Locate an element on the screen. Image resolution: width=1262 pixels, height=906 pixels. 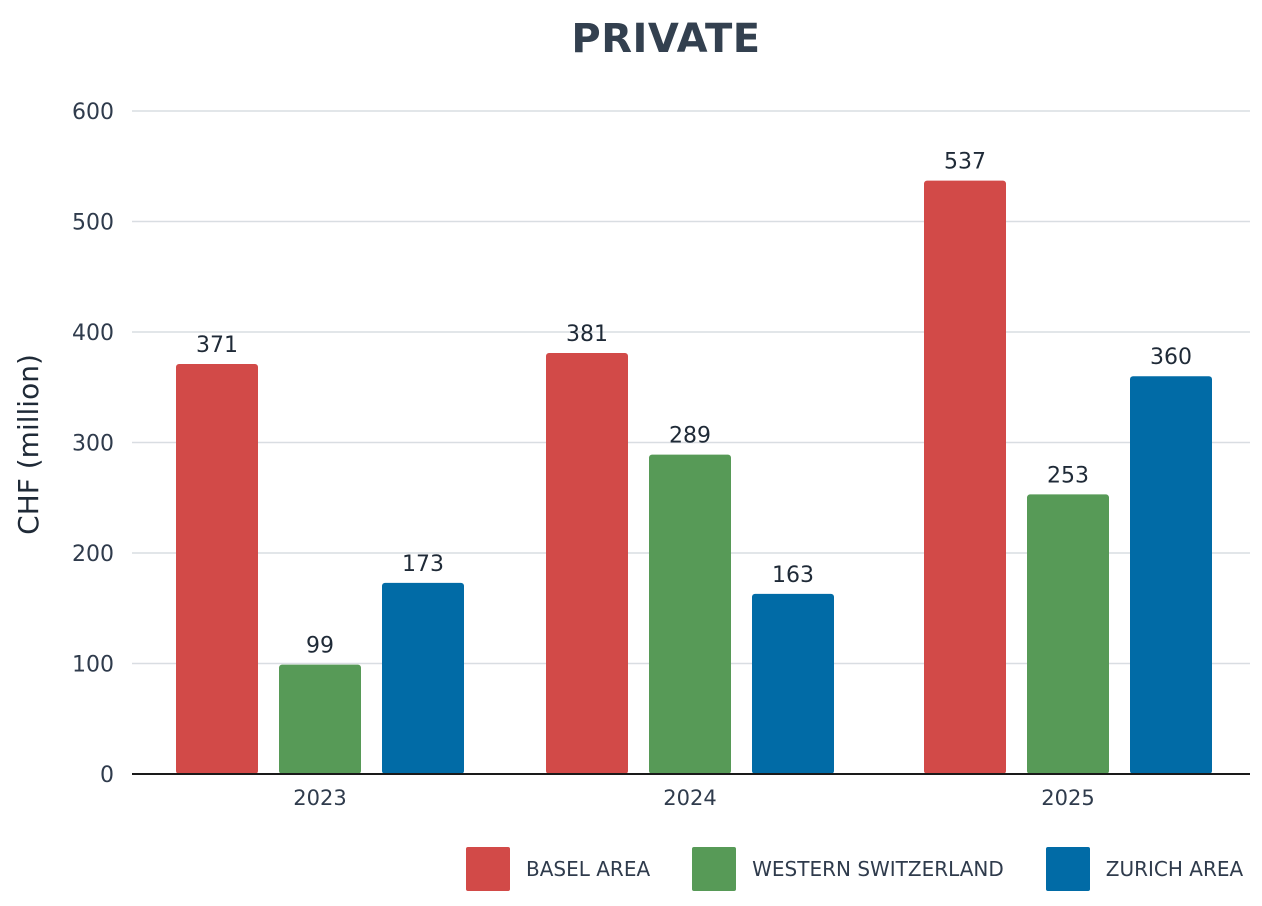
y-tick-label: 300 is located at coordinates (93, 444).